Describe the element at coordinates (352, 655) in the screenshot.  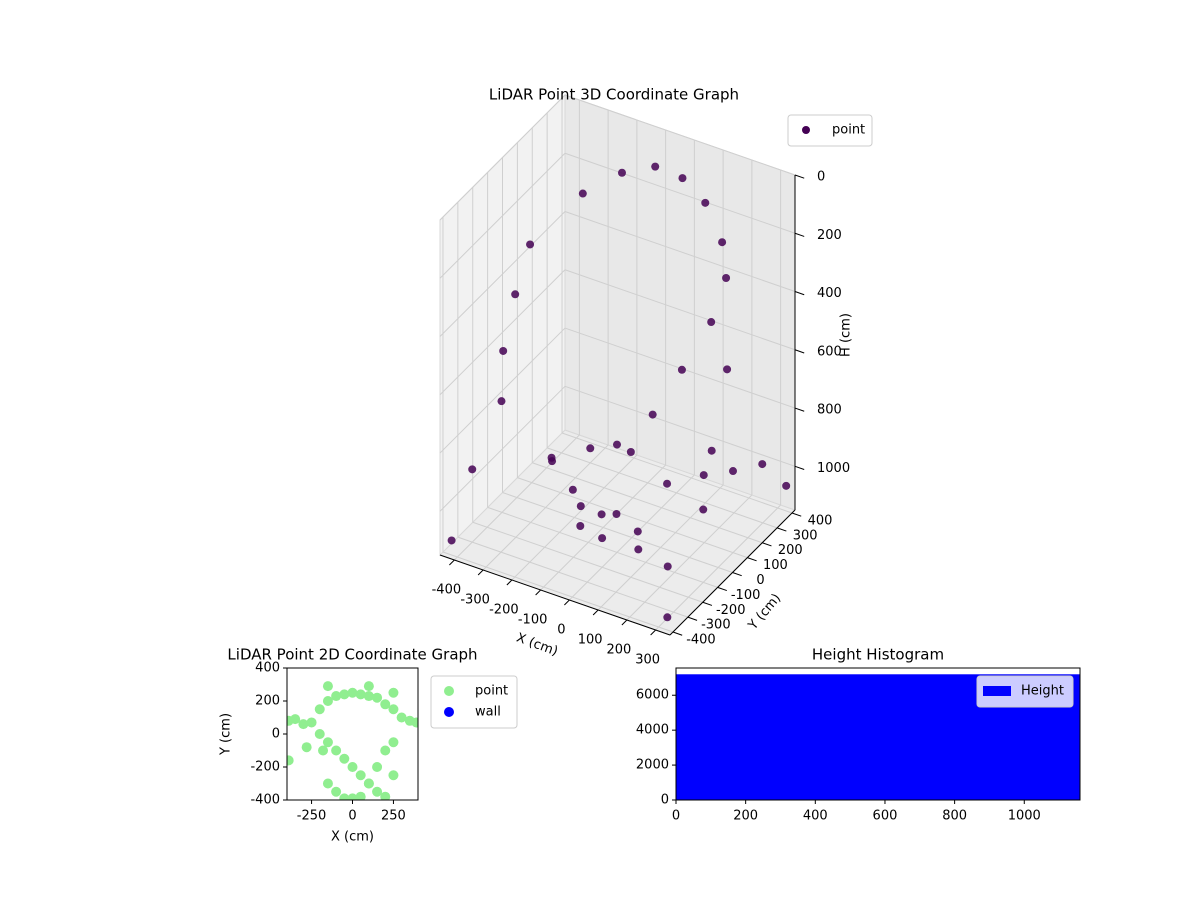
I see `chart-title: LiDAR Point 2D Coordinate Graph` at that location.